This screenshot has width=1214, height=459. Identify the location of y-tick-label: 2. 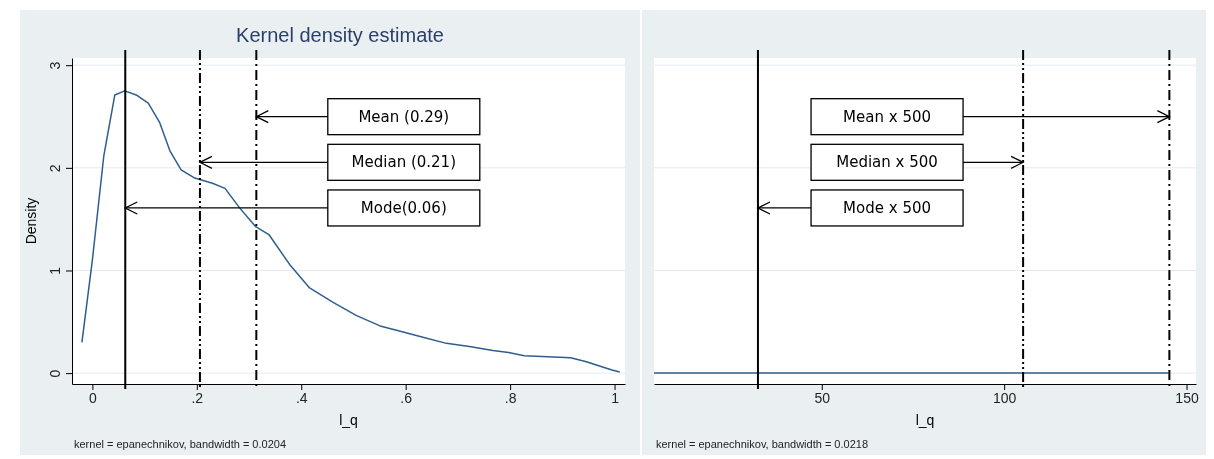
(55, 168).